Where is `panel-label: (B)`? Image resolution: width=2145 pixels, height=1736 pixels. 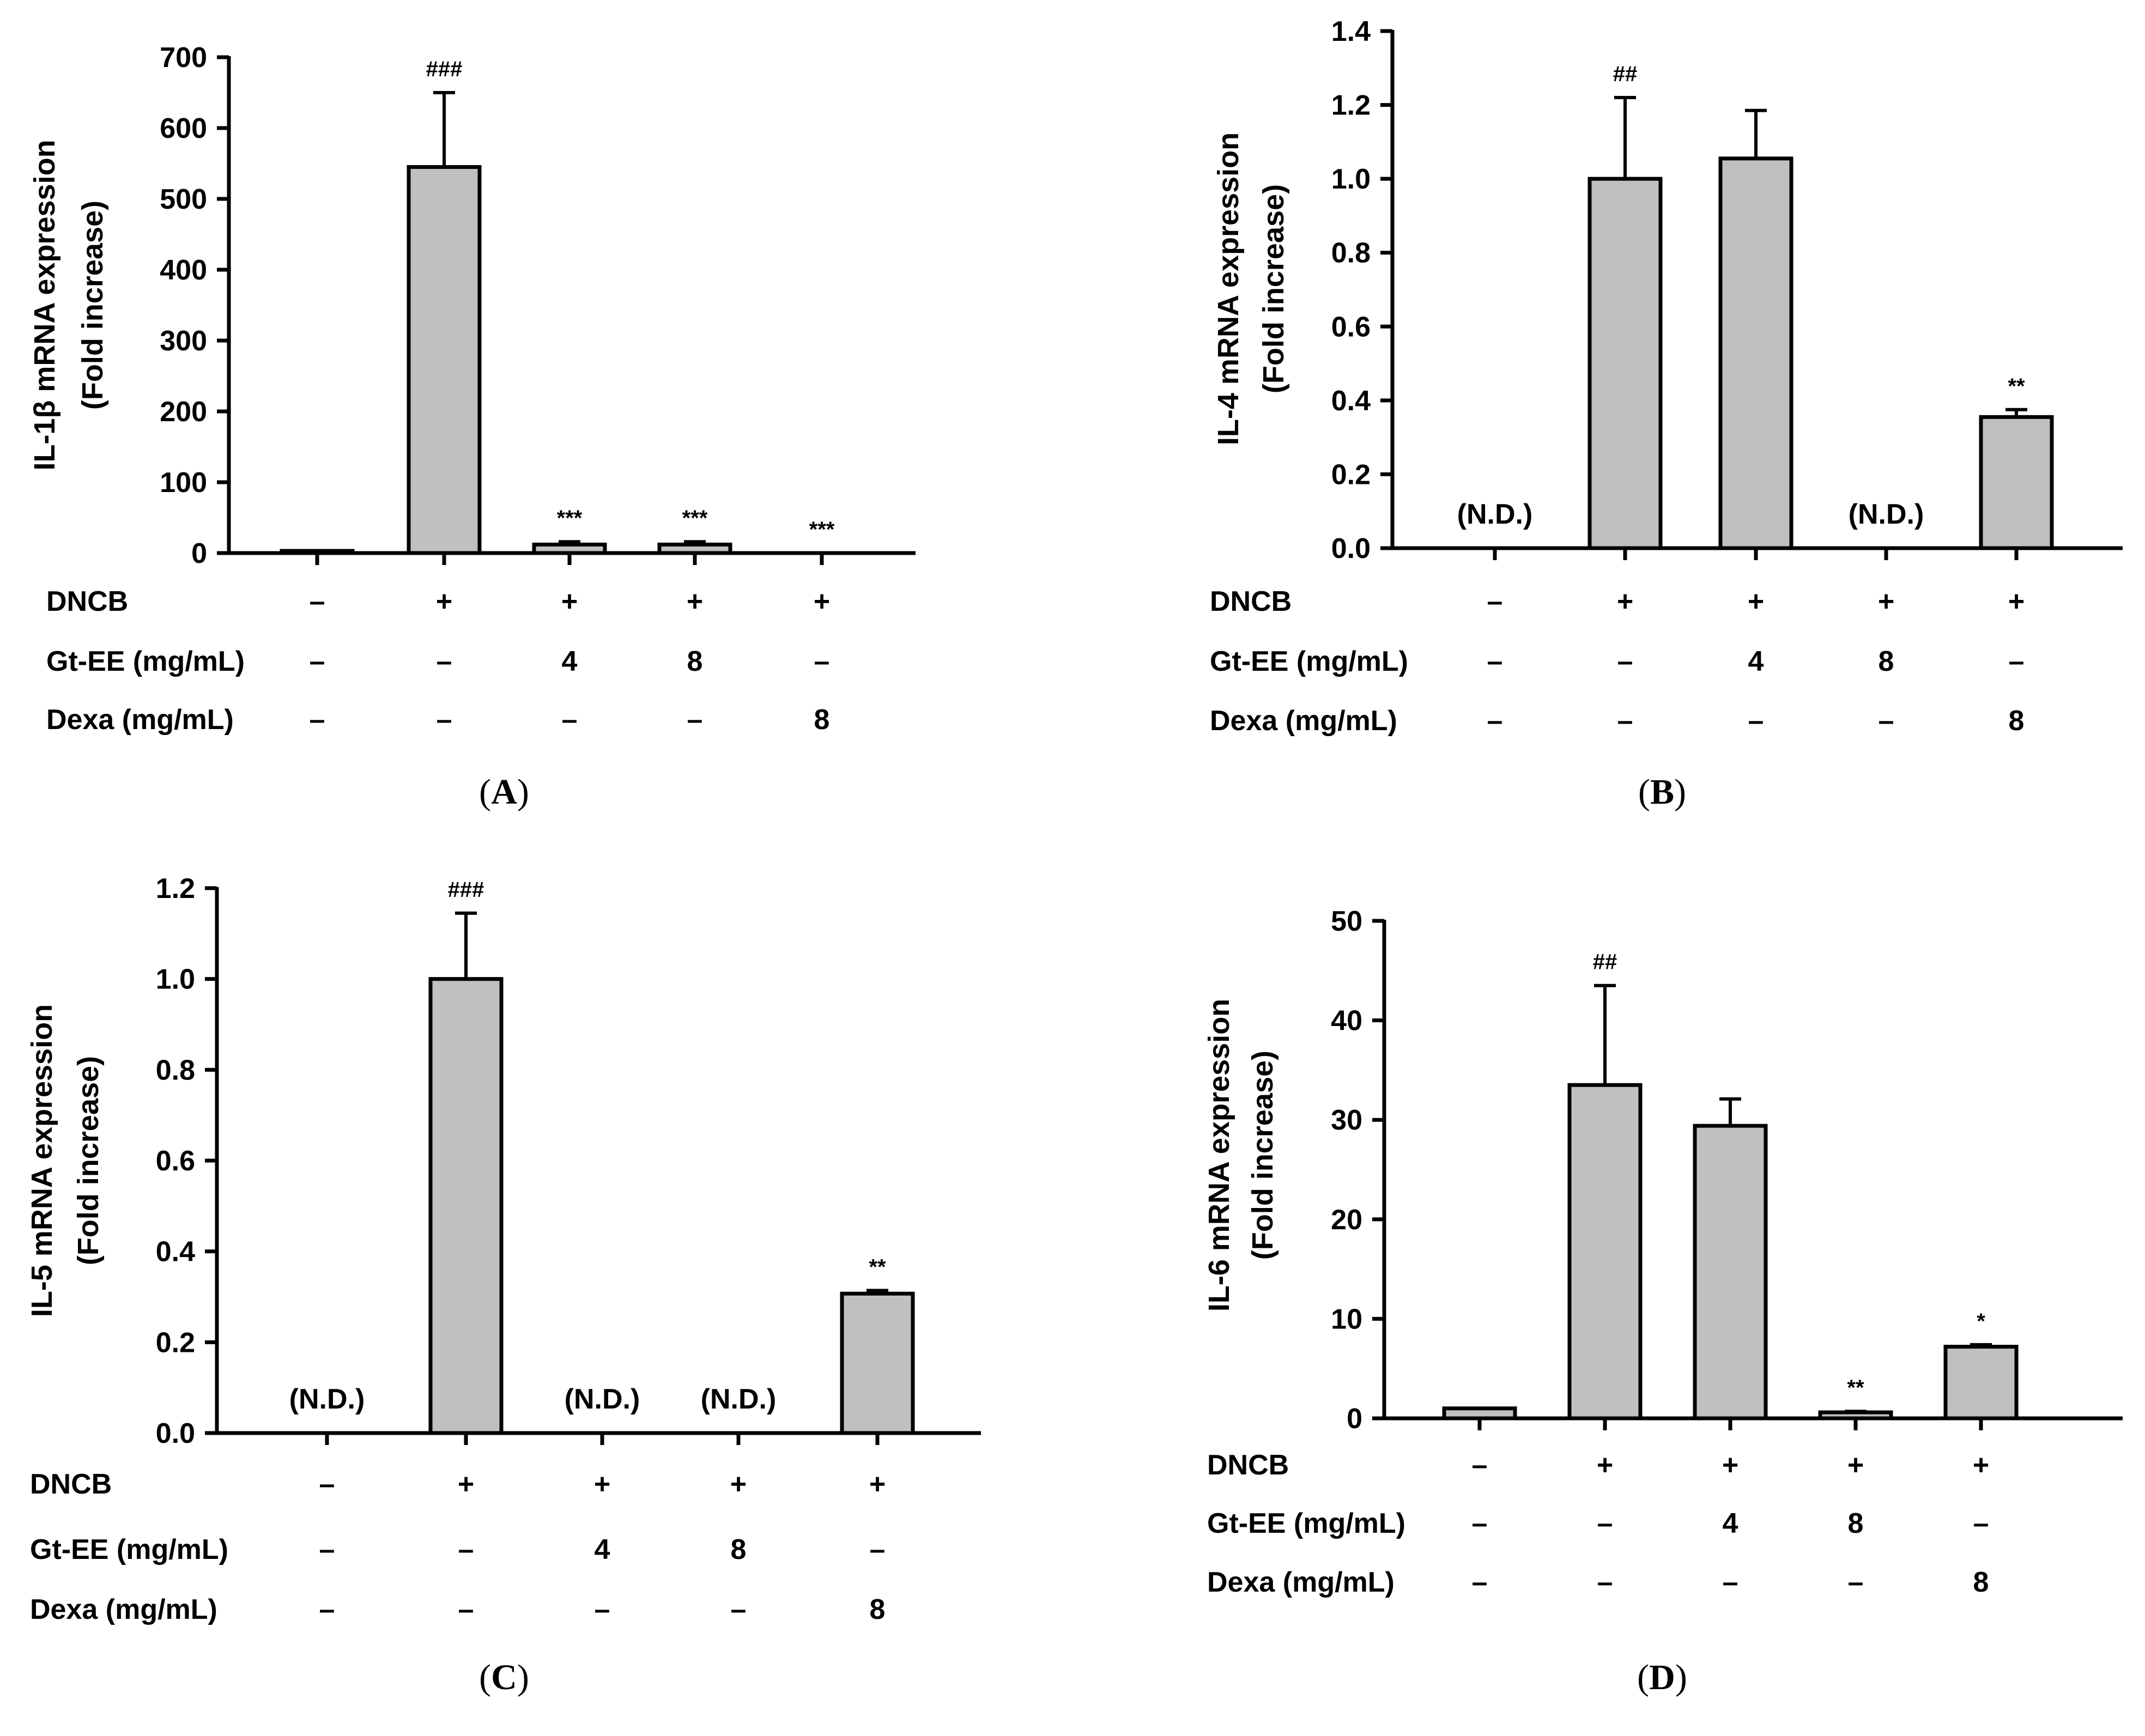 panel-label: (B) is located at coordinates (1662, 792).